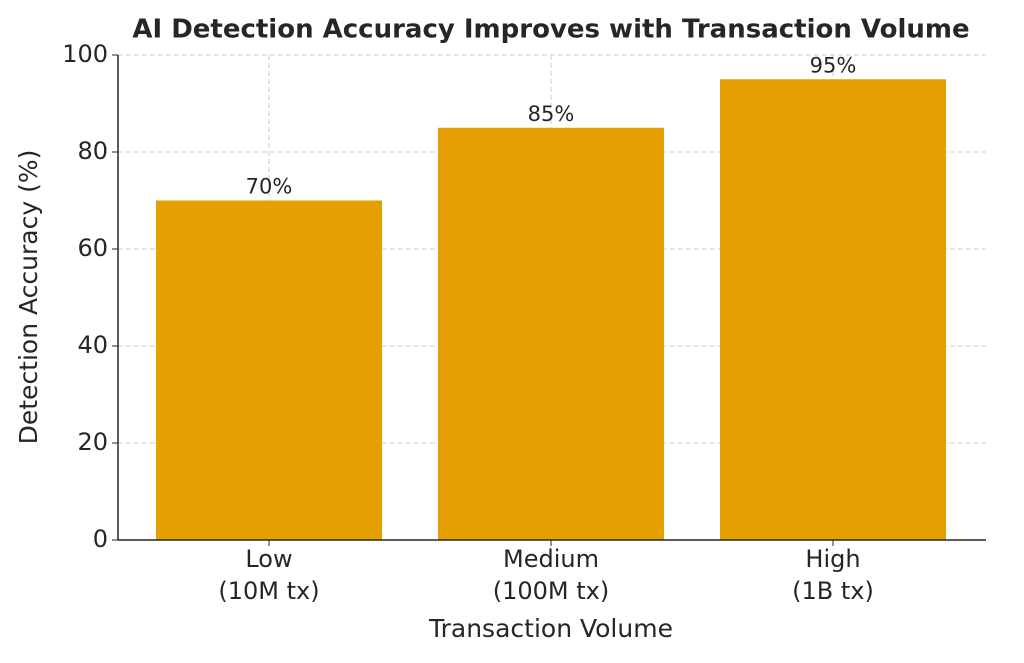 Image resolution: width=1024 pixels, height=663 pixels. Describe the element at coordinates (550, 628) in the screenshot. I see `x-axis-label: Transaction Volume` at that location.